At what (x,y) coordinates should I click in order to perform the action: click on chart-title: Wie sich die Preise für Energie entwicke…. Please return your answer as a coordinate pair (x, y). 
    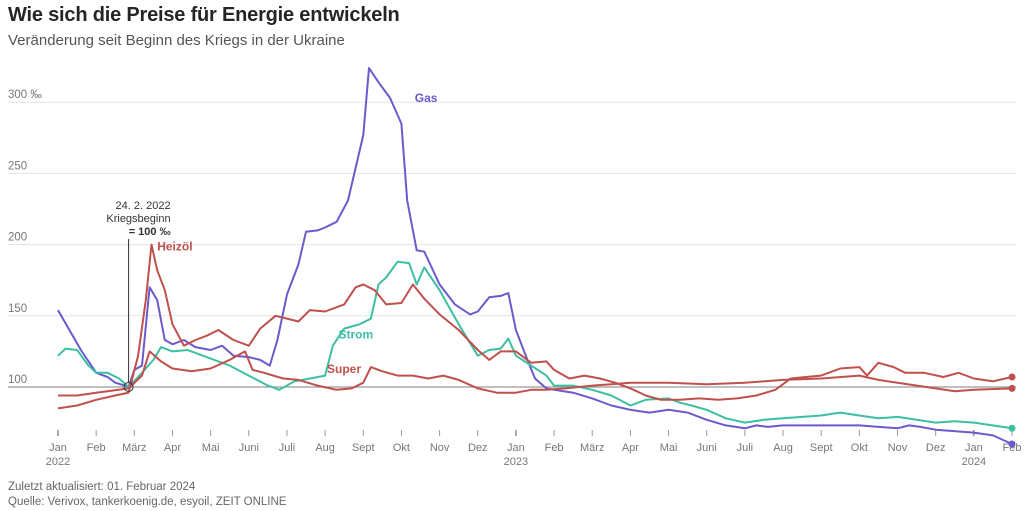
    Looking at the image, I should click on (204, 15).